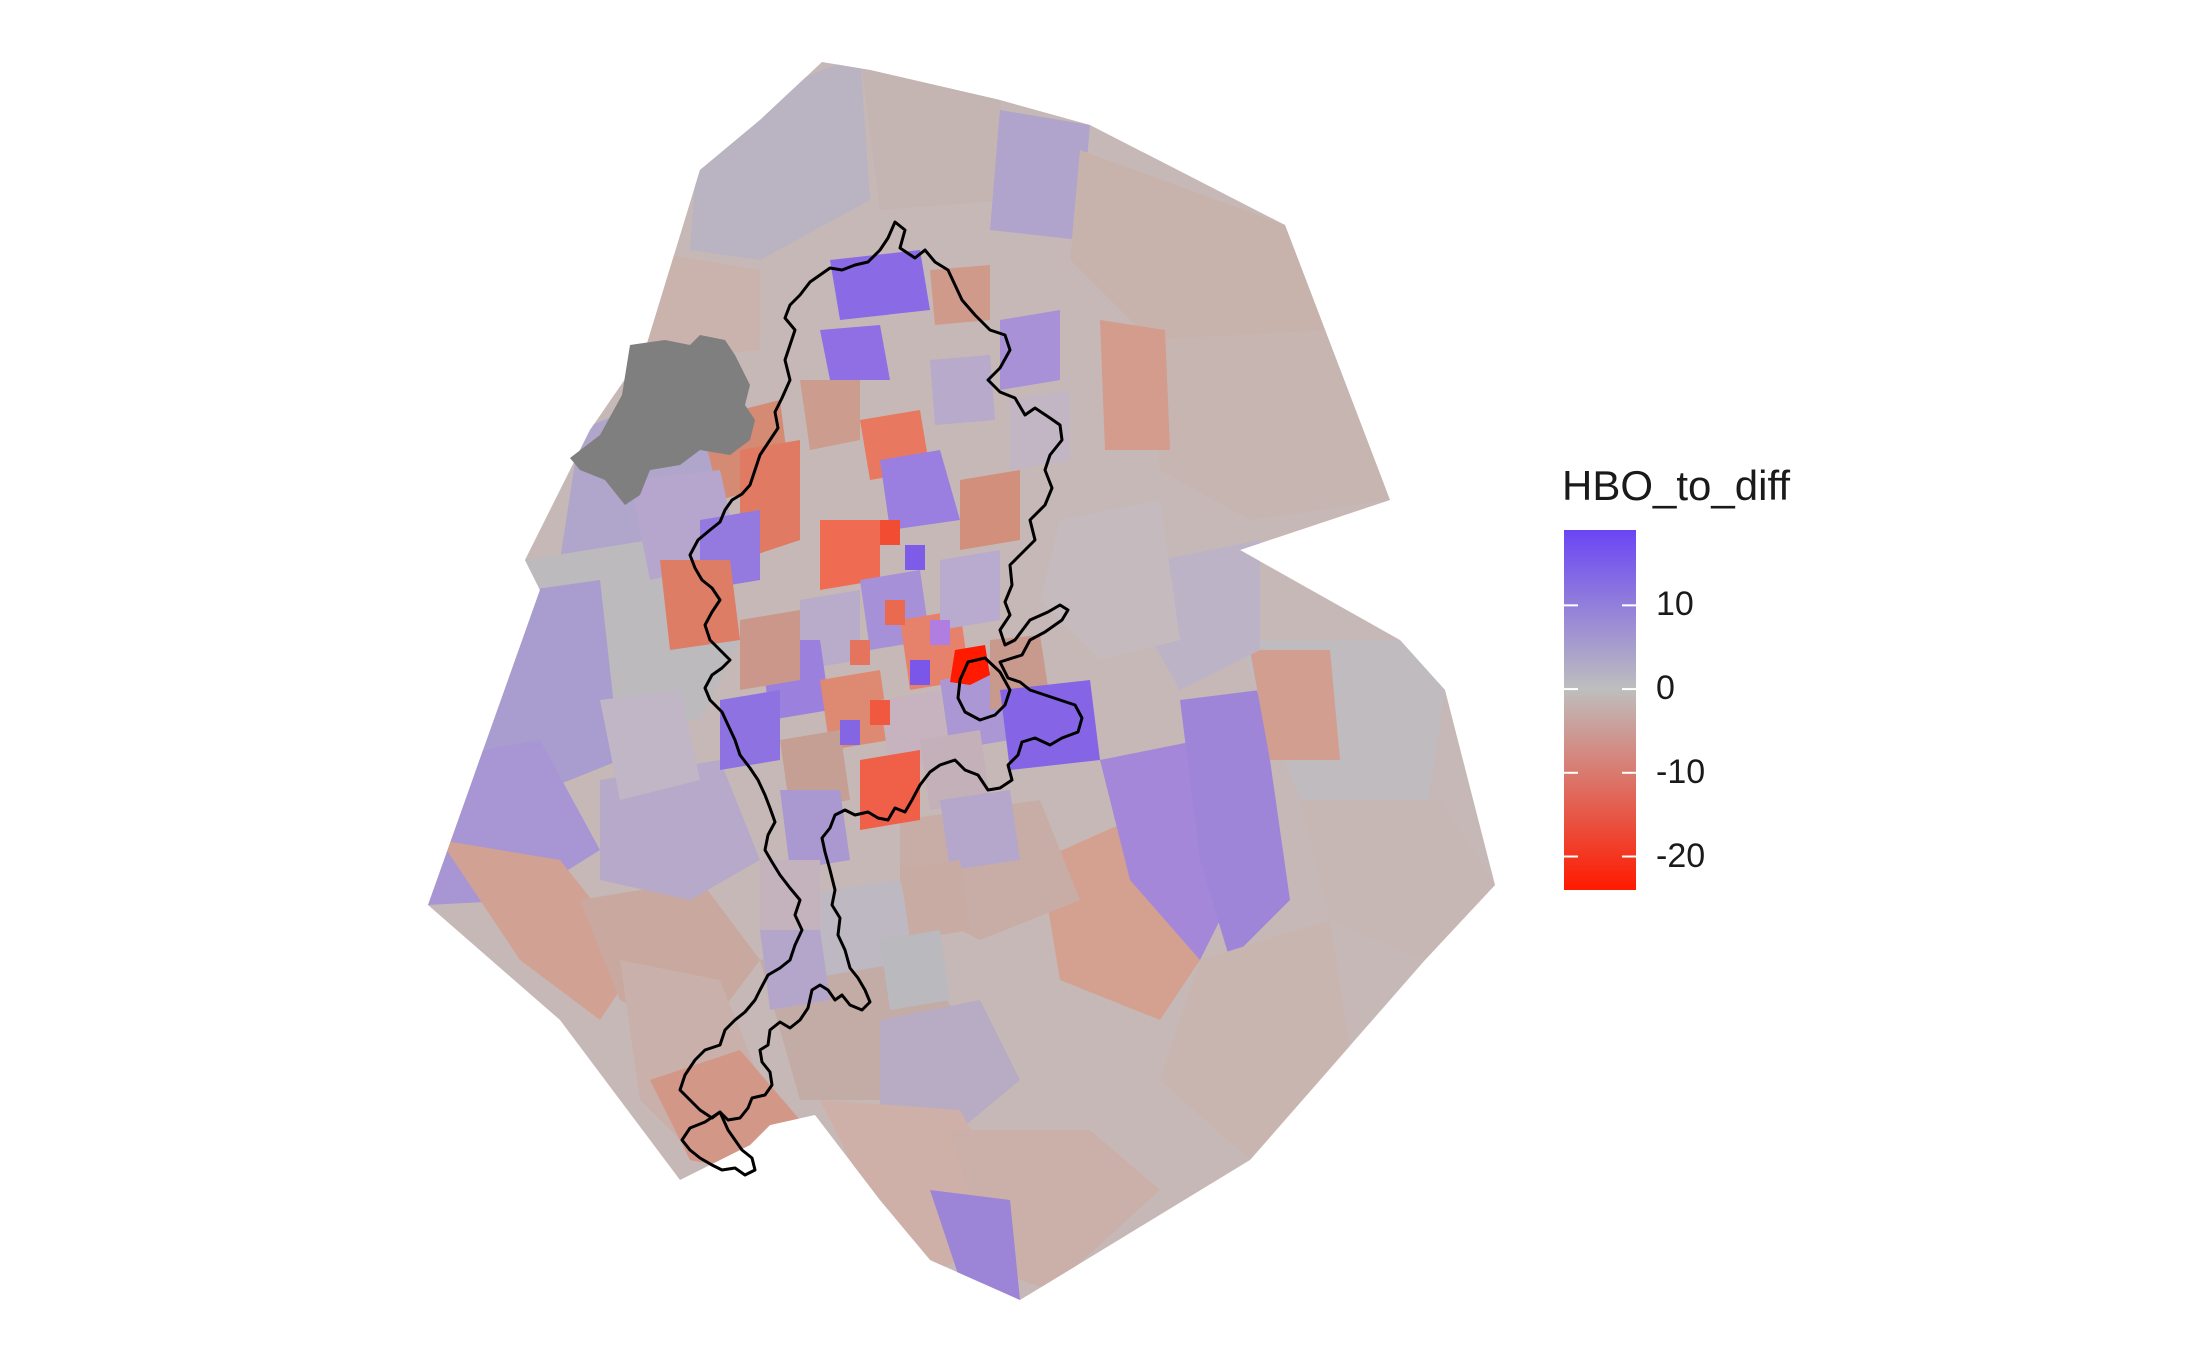  Describe the element at coordinates (1722, 692) in the screenshot. I see `legend: HBO_to_diff 10 0 -10 -20` at that location.